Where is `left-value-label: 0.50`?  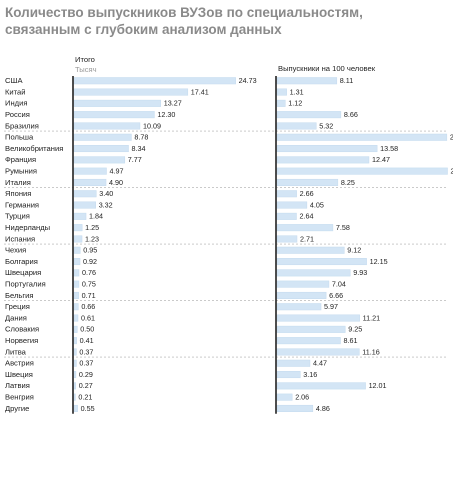
left-value-label: 0.50 is located at coordinates (87, 329).